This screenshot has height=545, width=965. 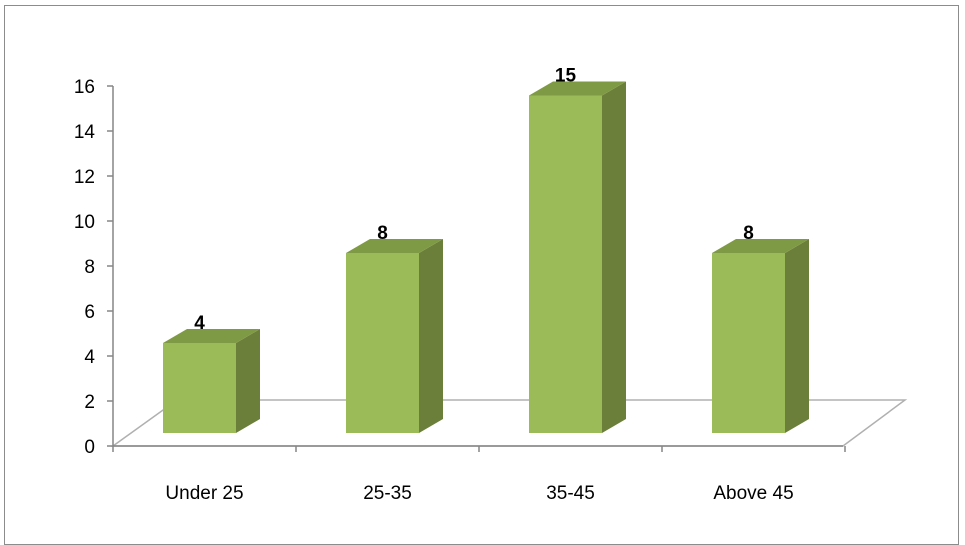 I want to click on y-tick-label: 0, so click(x=89, y=447).